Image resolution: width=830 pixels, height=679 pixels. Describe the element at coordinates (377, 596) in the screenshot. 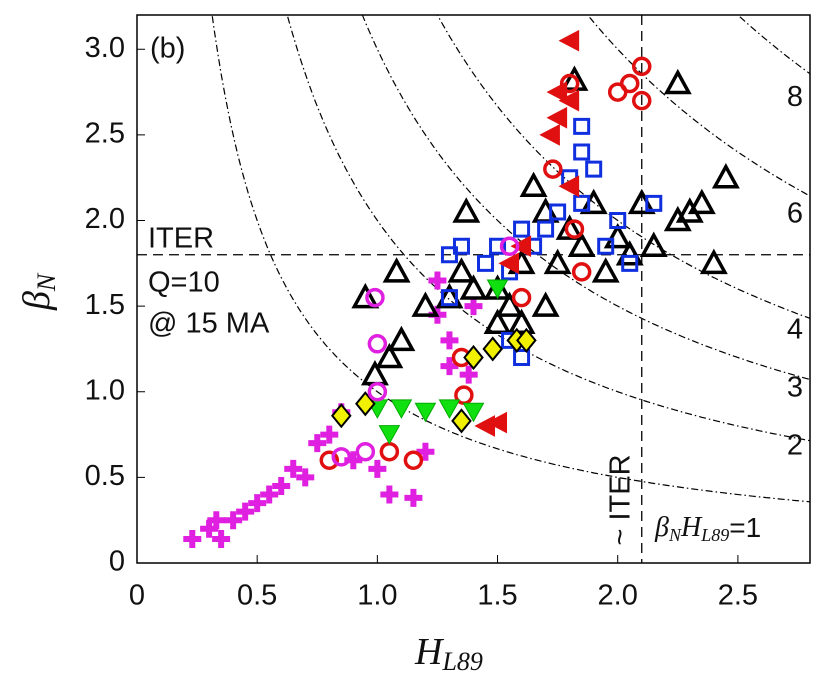

I see `x-tick-label: 1.0` at that location.